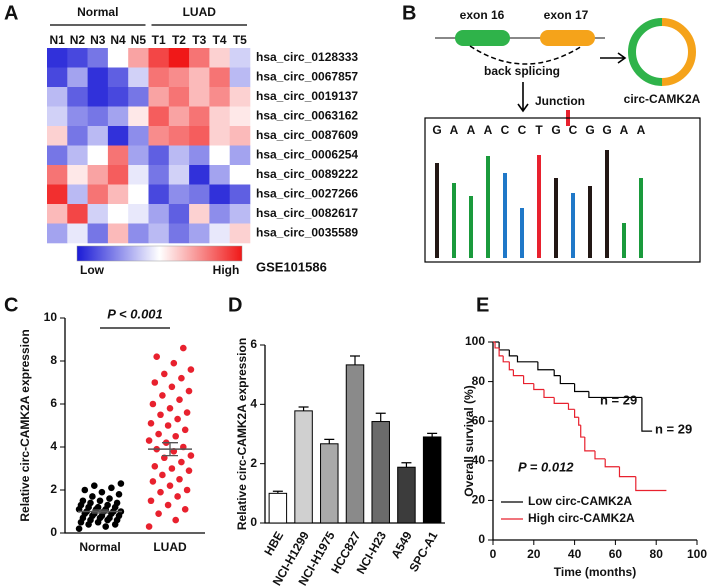 Image resolution: width=709 pixels, height=588 pixels. What do you see at coordinates (662, 99) in the screenshot?
I see `circ-label: circ-CAMK2A` at bounding box center [662, 99].